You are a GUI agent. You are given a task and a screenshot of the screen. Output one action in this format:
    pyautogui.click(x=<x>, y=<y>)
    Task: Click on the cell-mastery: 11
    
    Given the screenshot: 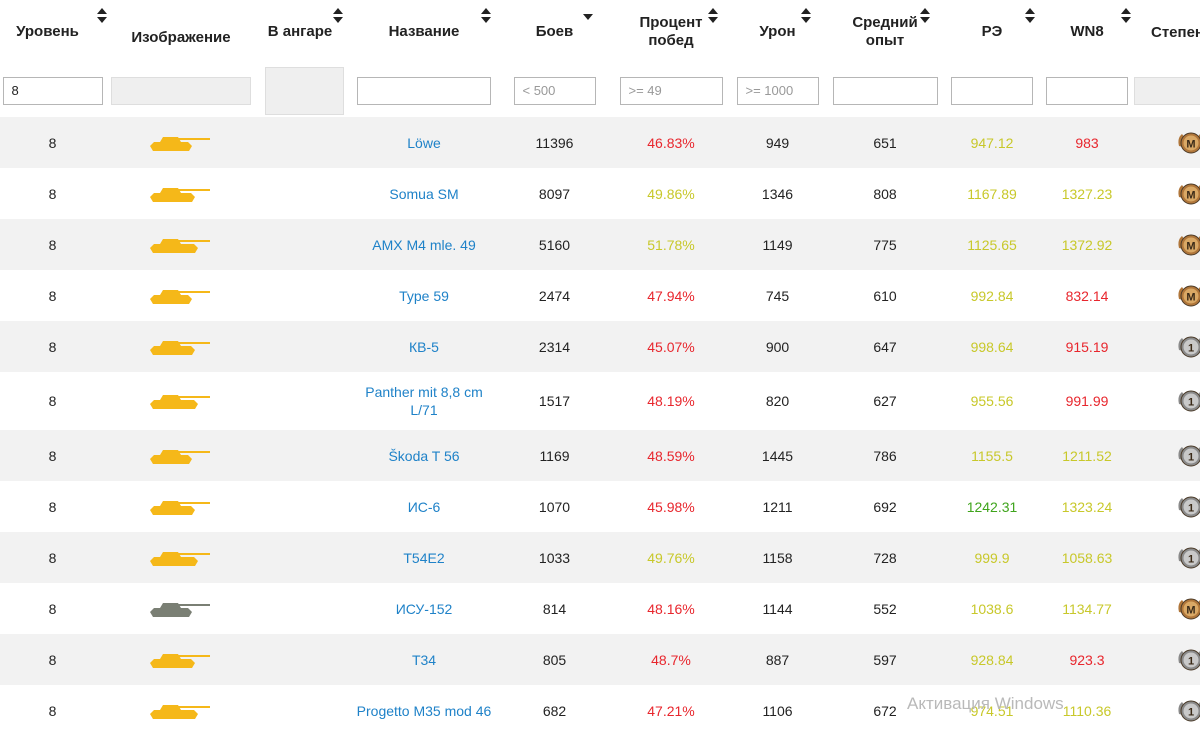 What is the action you would take?
    pyautogui.click(x=1167, y=346)
    